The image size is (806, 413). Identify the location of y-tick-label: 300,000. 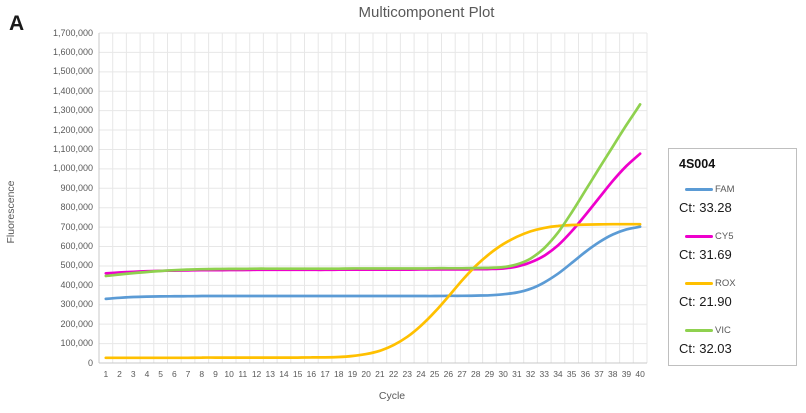
(76, 304).